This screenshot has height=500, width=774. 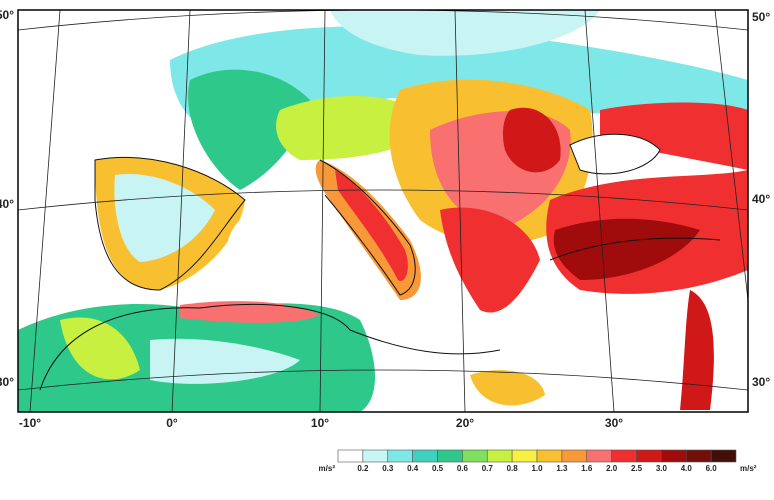 I want to click on legend-label: 0.8, so click(x=513, y=468).